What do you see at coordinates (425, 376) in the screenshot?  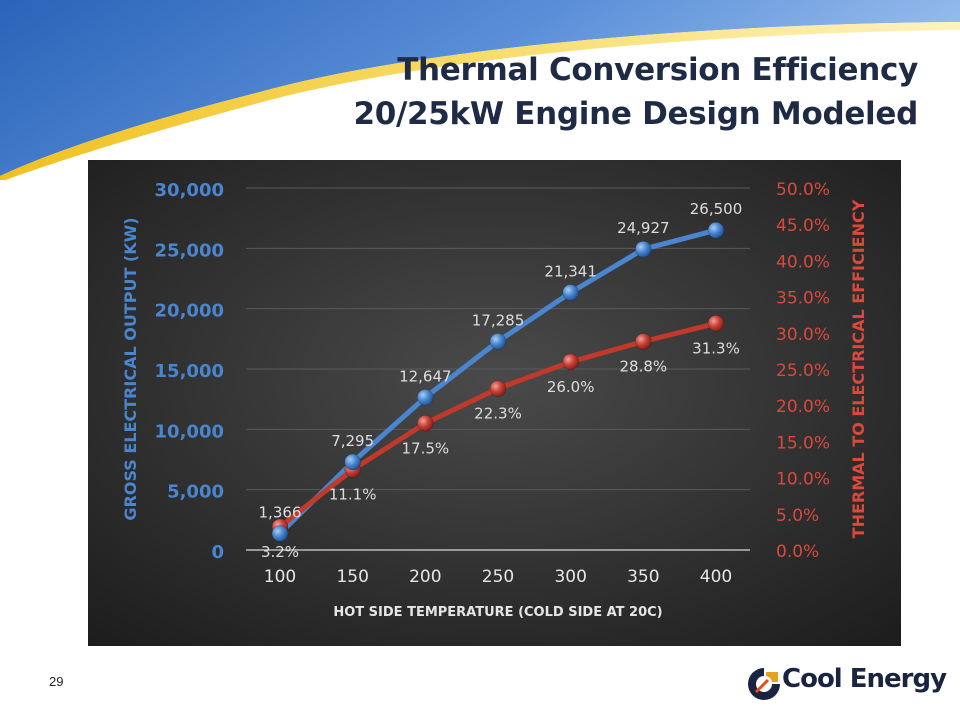 I see `output-data-label: 12,647` at bounding box center [425, 376].